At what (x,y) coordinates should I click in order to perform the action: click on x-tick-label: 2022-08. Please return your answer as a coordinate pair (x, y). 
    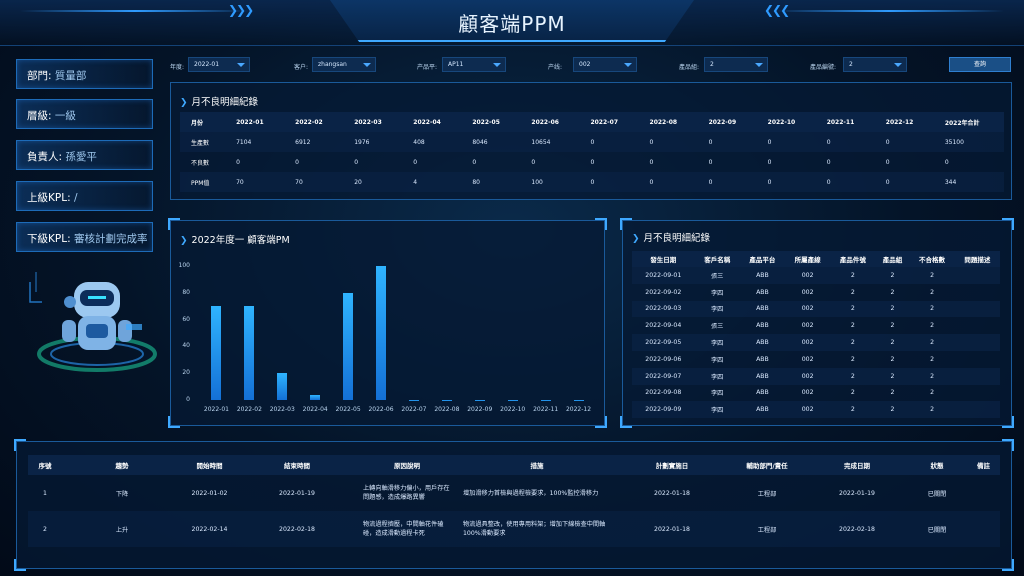
    Looking at the image, I should click on (447, 409).